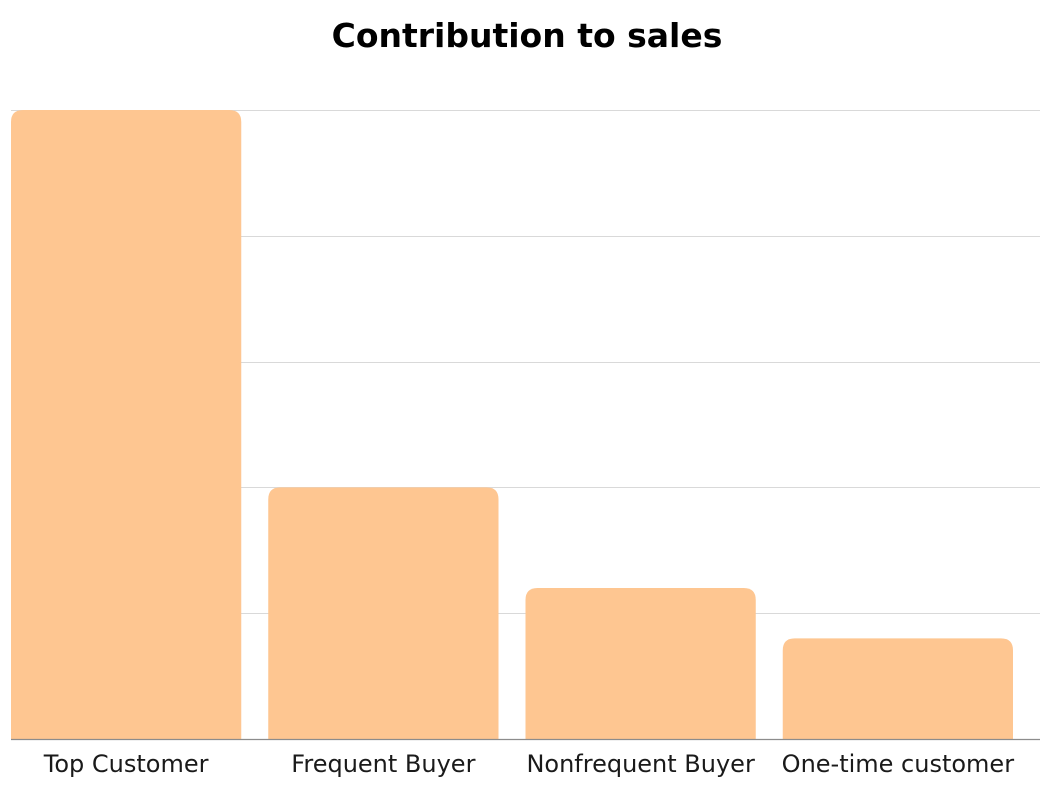 The height and width of the screenshot is (792, 1054). Describe the element at coordinates (527, 35) in the screenshot. I see `chart-title: Contribution to sales` at that location.